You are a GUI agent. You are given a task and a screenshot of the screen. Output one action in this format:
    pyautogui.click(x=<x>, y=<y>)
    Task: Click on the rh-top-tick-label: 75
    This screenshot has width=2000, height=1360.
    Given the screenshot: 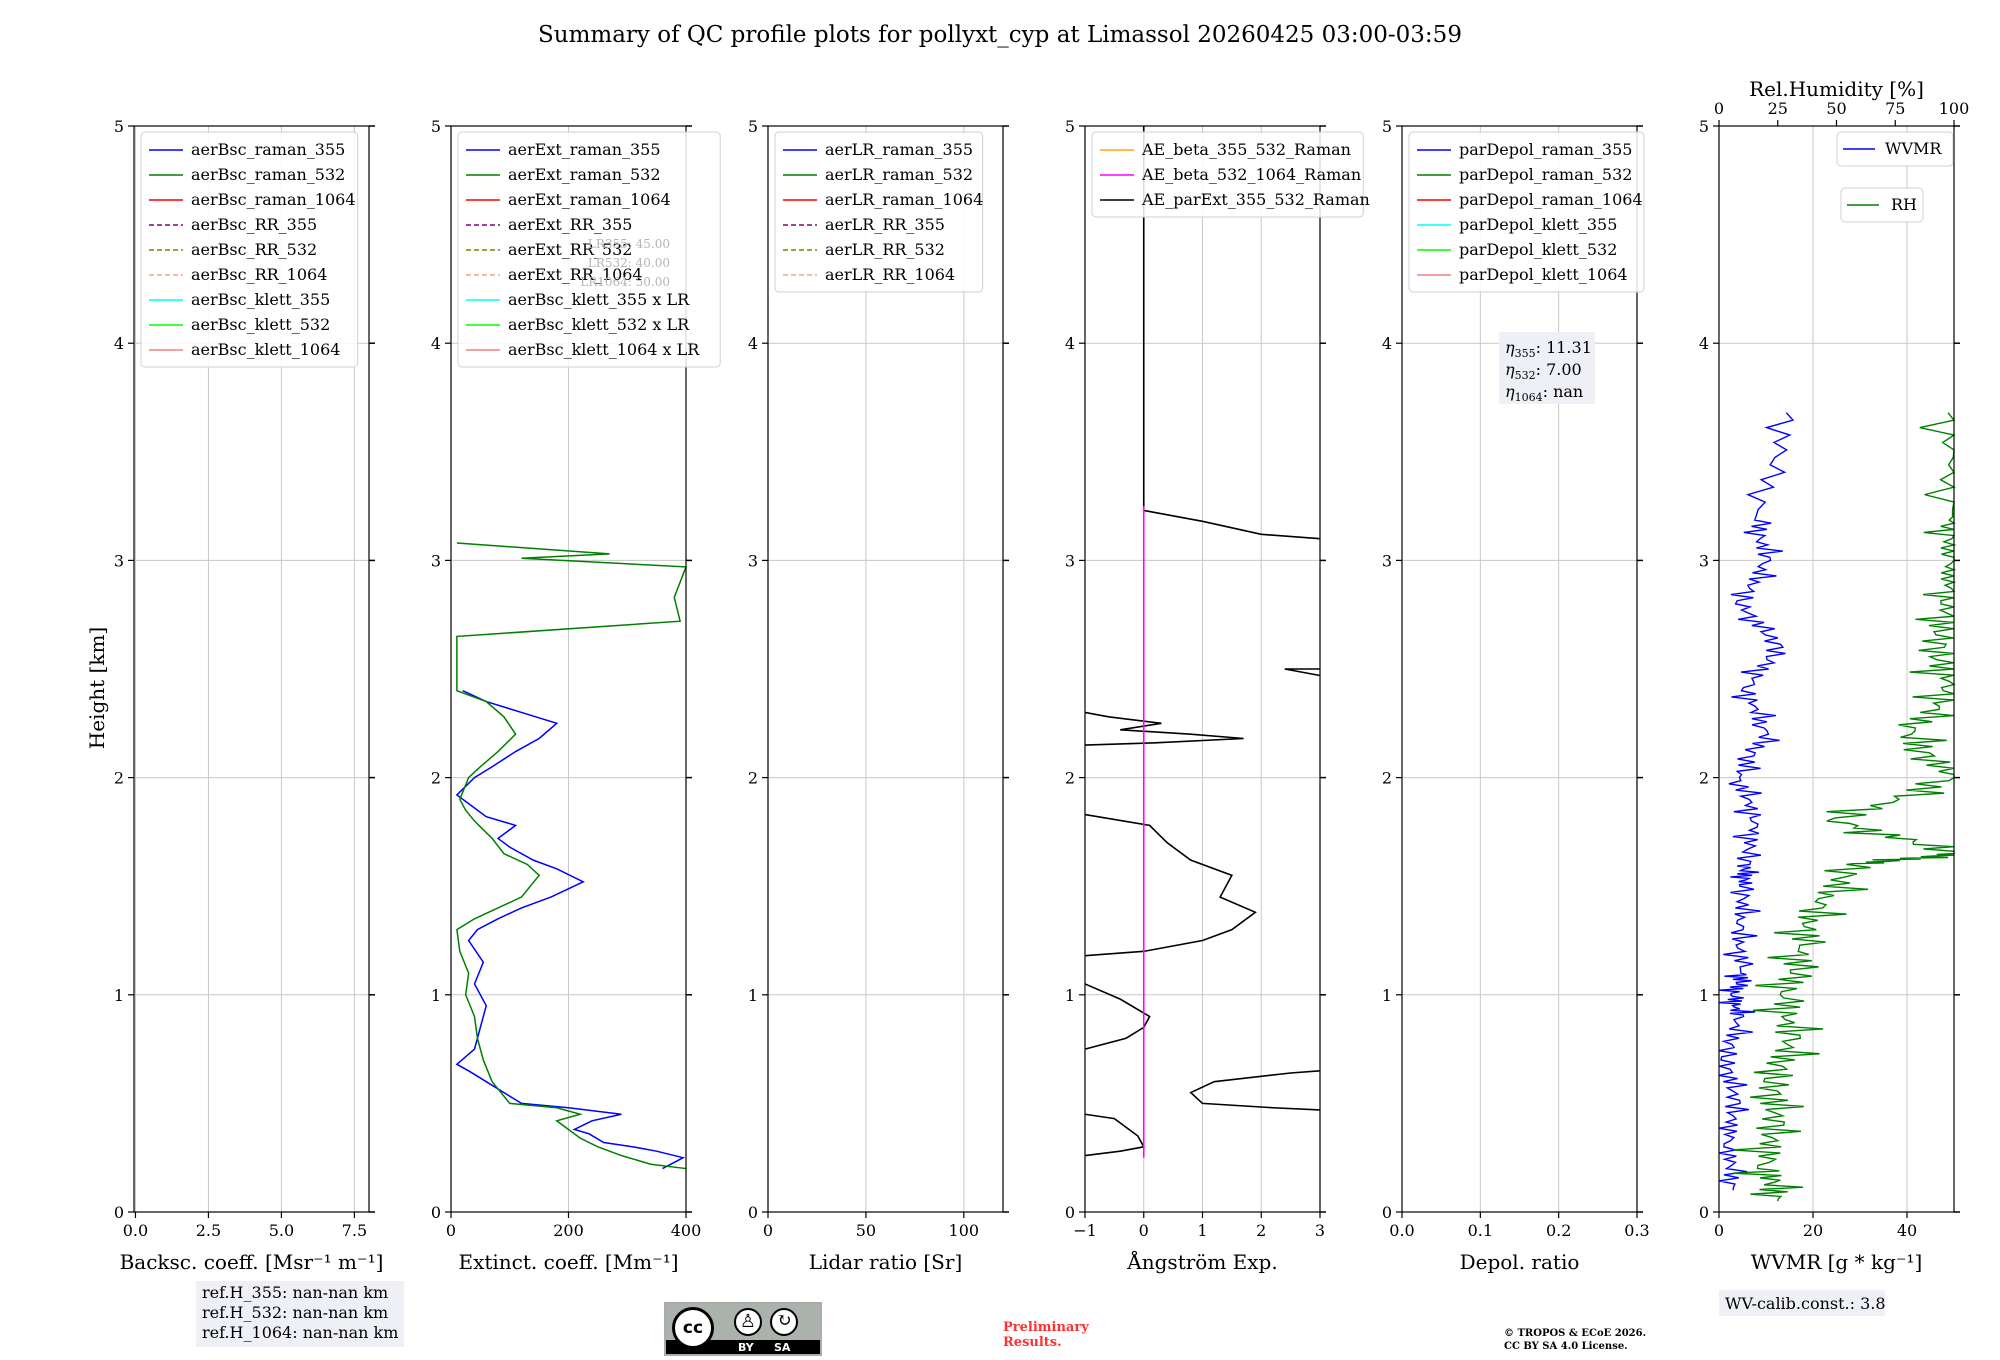 What is the action you would take?
    pyautogui.click(x=1895, y=108)
    